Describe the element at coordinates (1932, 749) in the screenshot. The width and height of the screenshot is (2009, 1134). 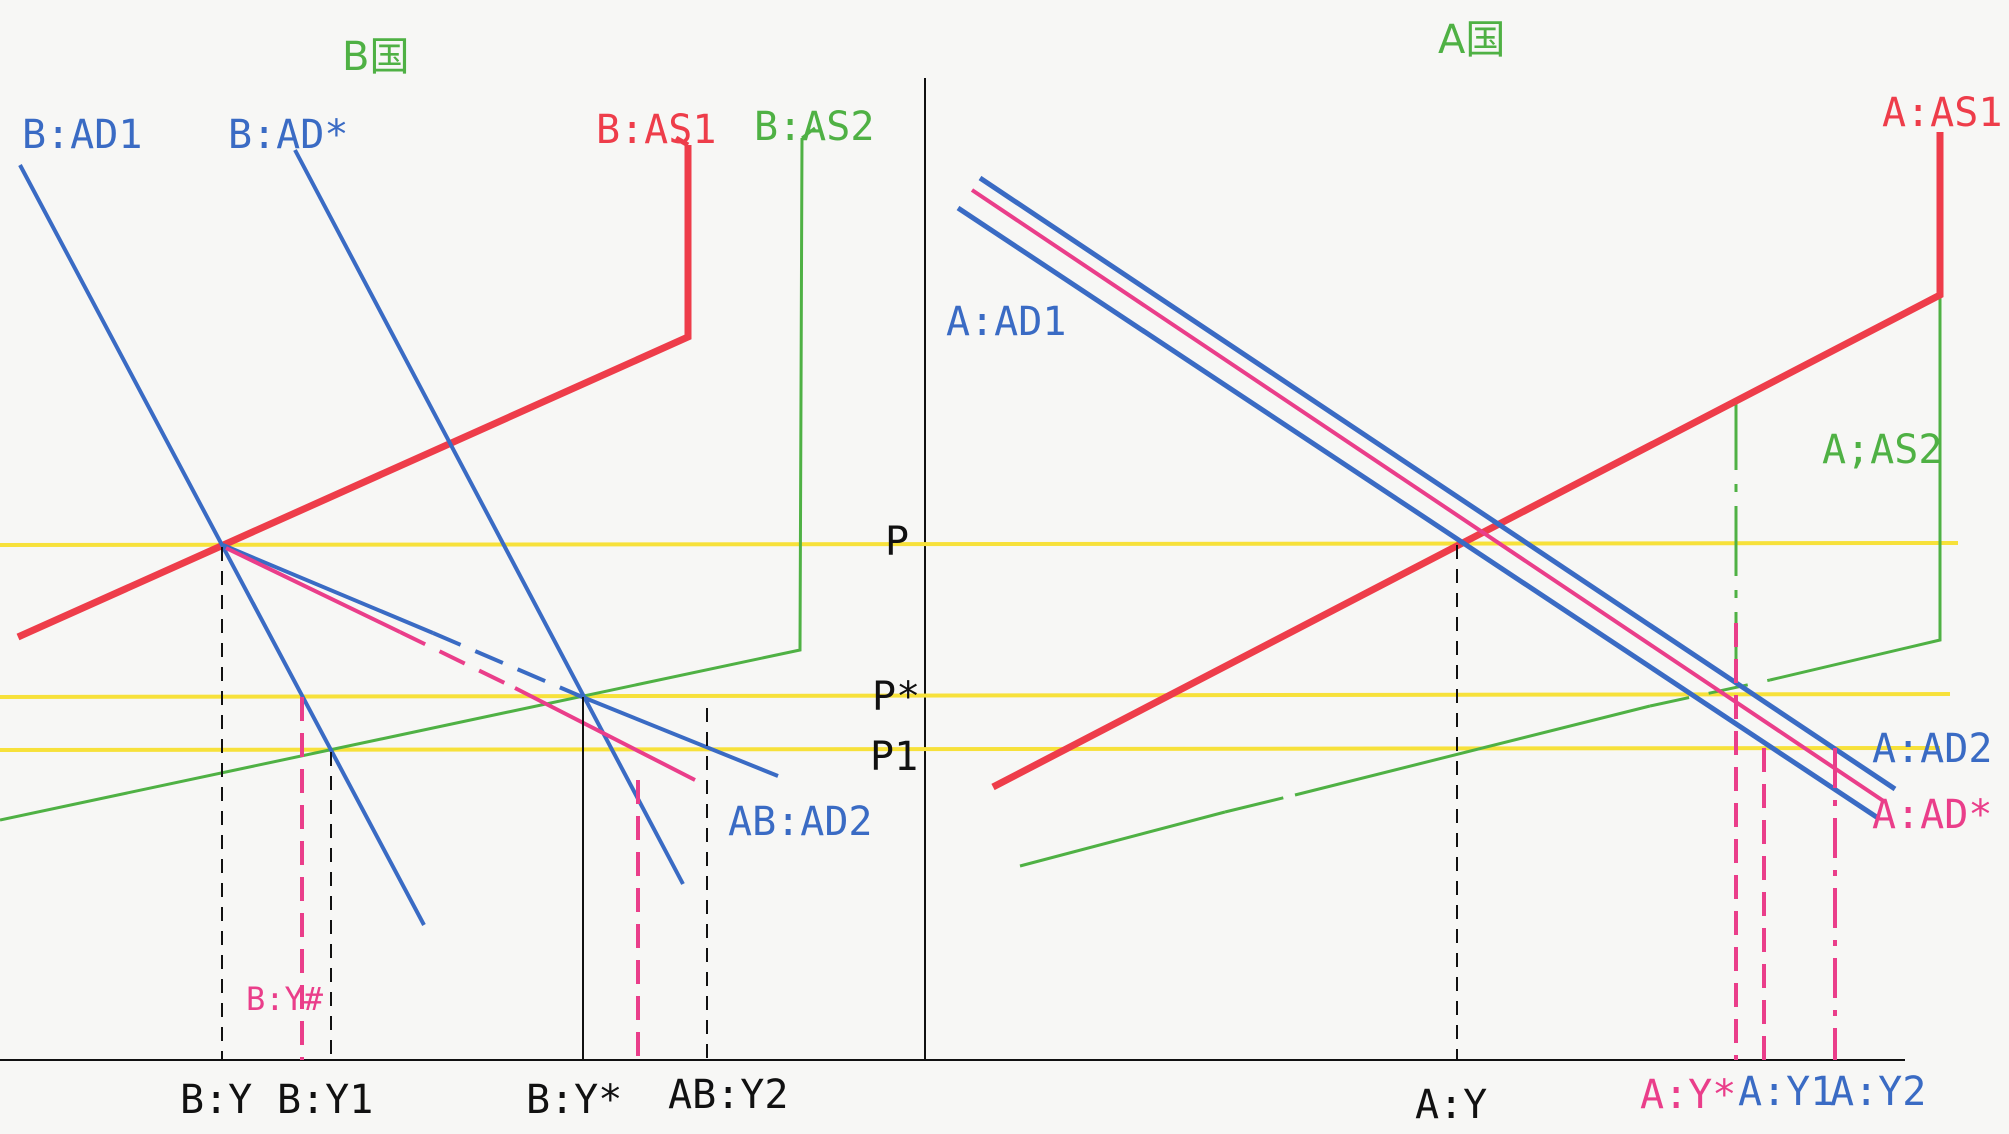
I see `label-a-ad2: A:AD2` at that location.